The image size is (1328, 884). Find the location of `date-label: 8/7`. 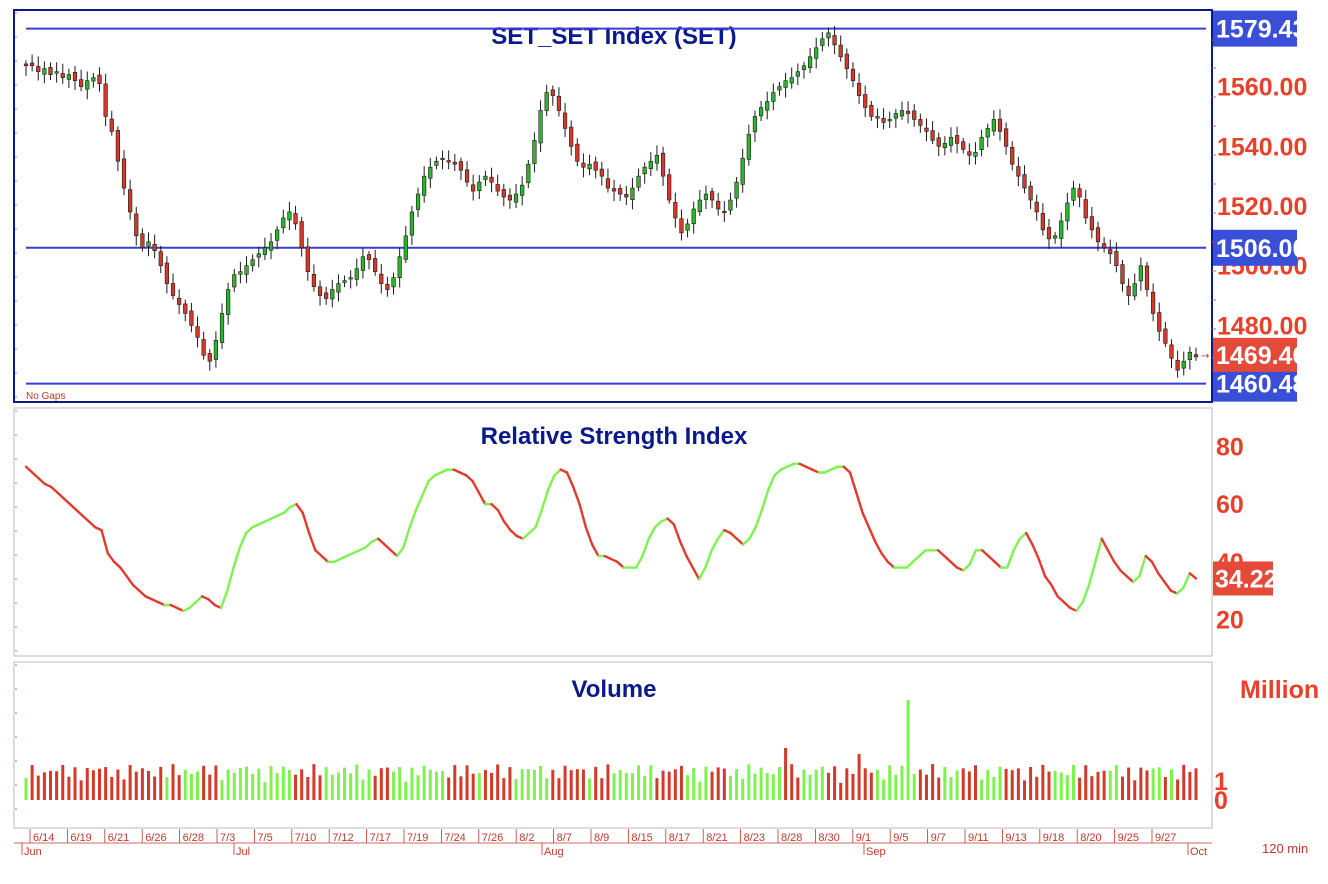

date-label: 8/7 is located at coordinates (564, 838).